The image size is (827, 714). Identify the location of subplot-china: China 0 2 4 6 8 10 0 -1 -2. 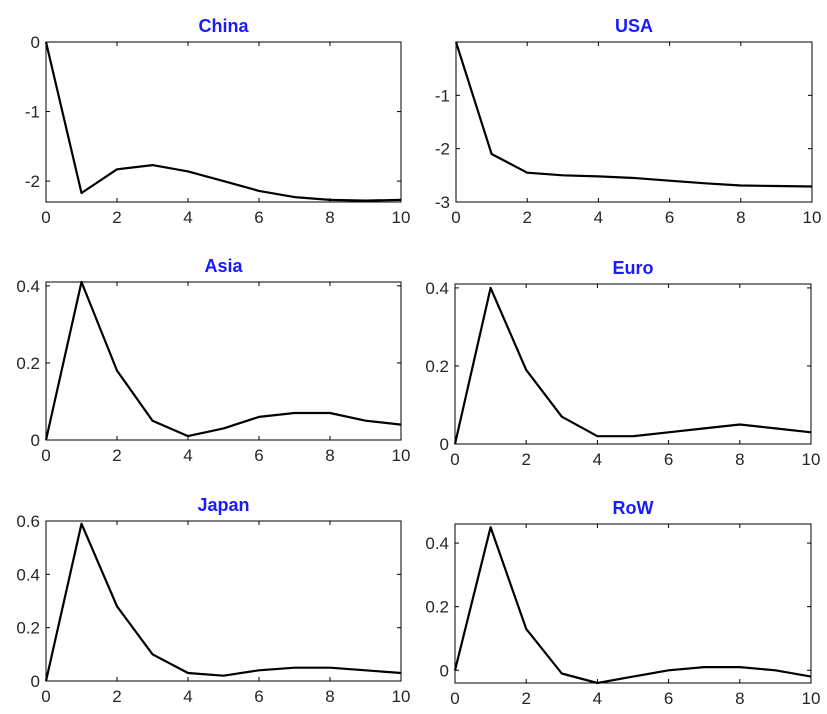
(218, 121).